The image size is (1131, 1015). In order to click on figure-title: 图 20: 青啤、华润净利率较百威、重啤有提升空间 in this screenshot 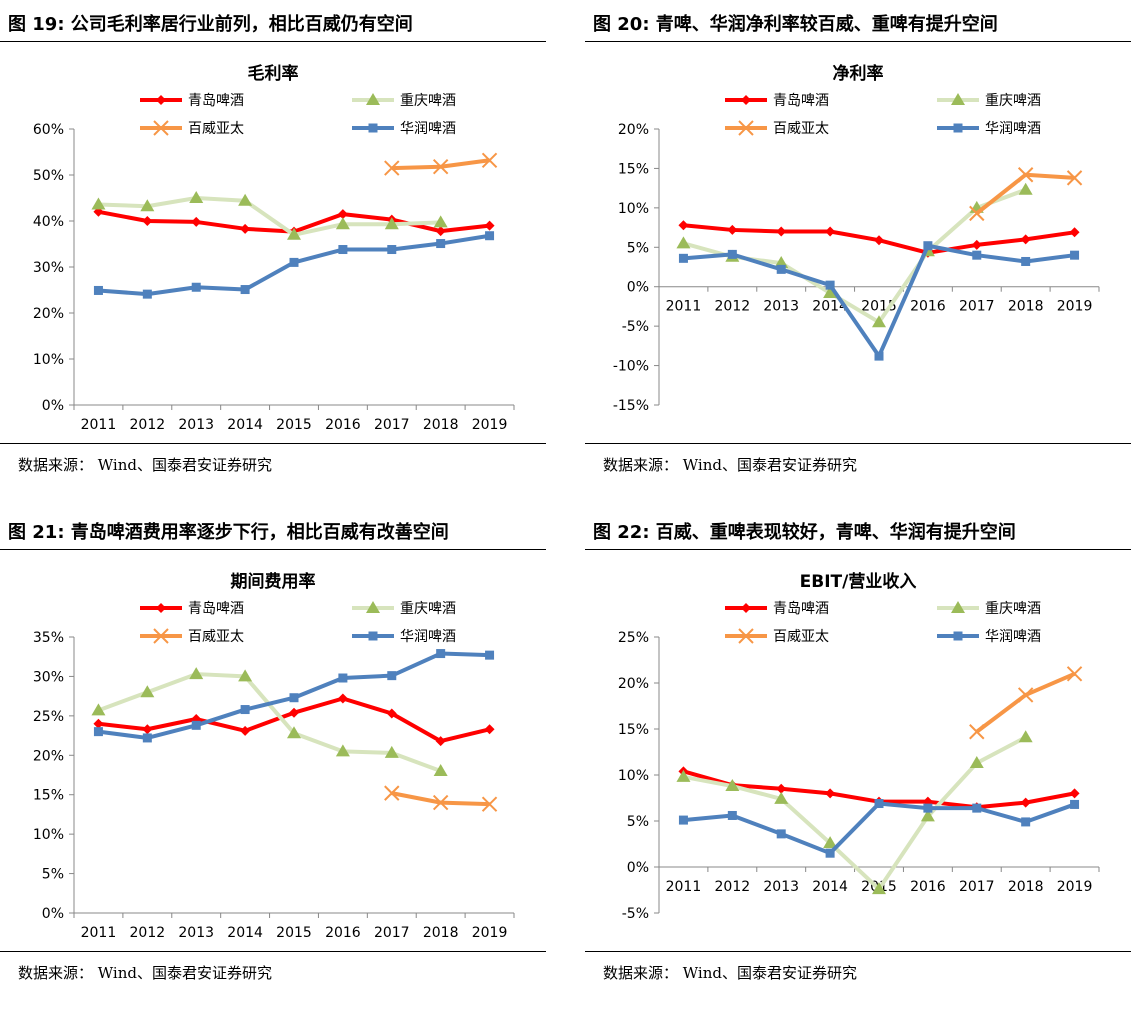, I will do `click(795, 24)`.